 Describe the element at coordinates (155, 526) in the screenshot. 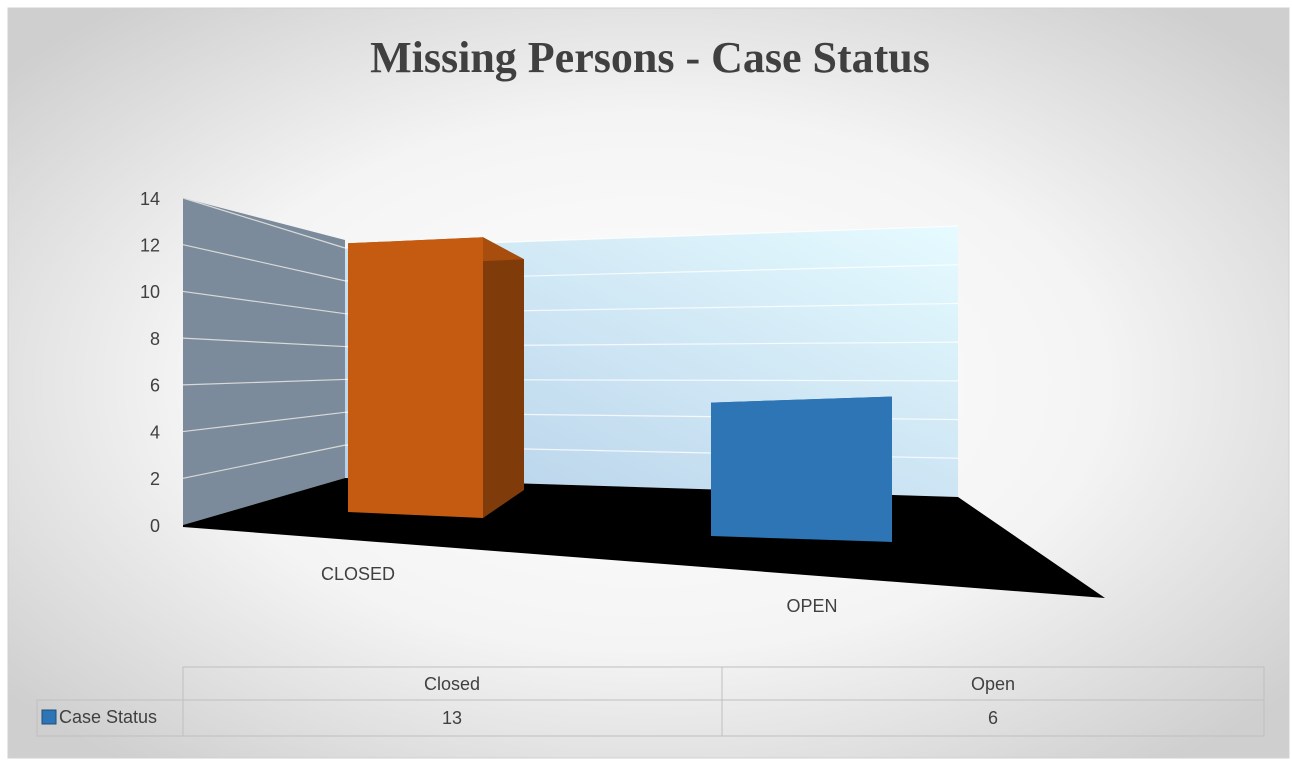

I see `y-tick-label: 0` at that location.